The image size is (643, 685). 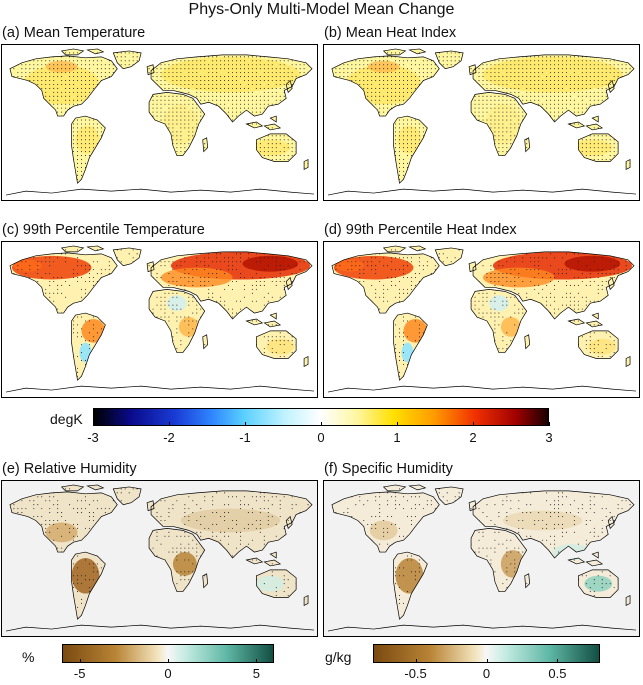 What do you see at coordinates (127, 257) in the screenshot?
I see `coastline-greenland` at bounding box center [127, 257].